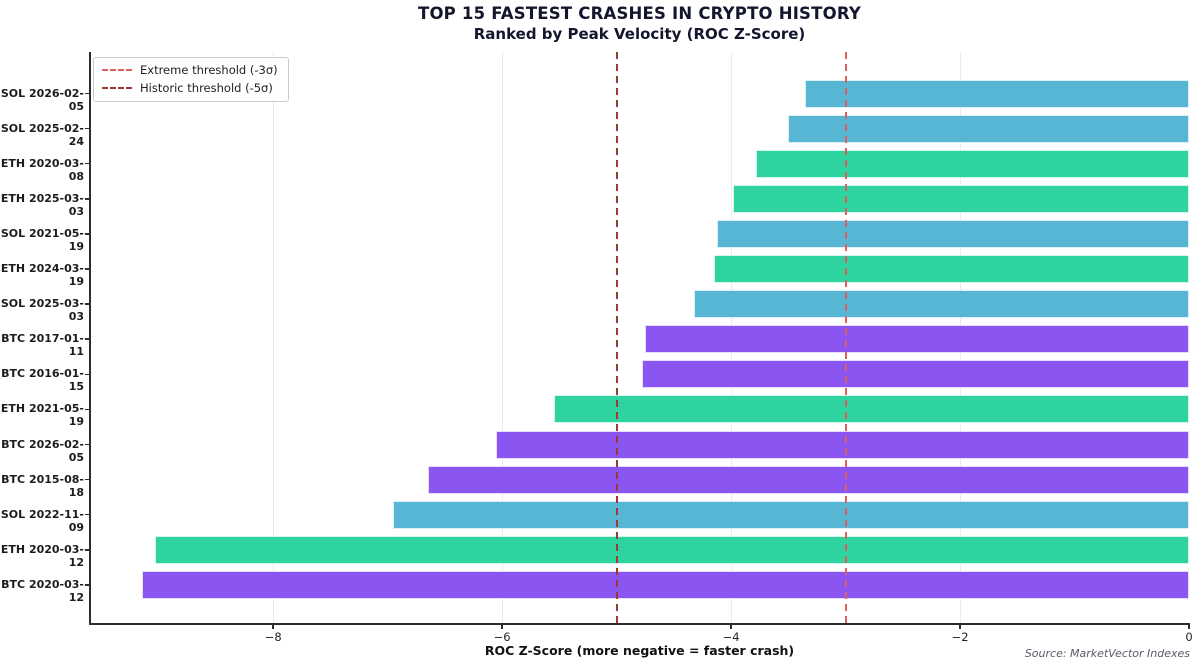 The height and width of the screenshot is (669, 1200). What do you see at coordinates (639, 13) in the screenshot?
I see `chart-title: TOP 15 FASTEST CRASHES IN CRYPTO HISTORY` at bounding box center [639, 13].